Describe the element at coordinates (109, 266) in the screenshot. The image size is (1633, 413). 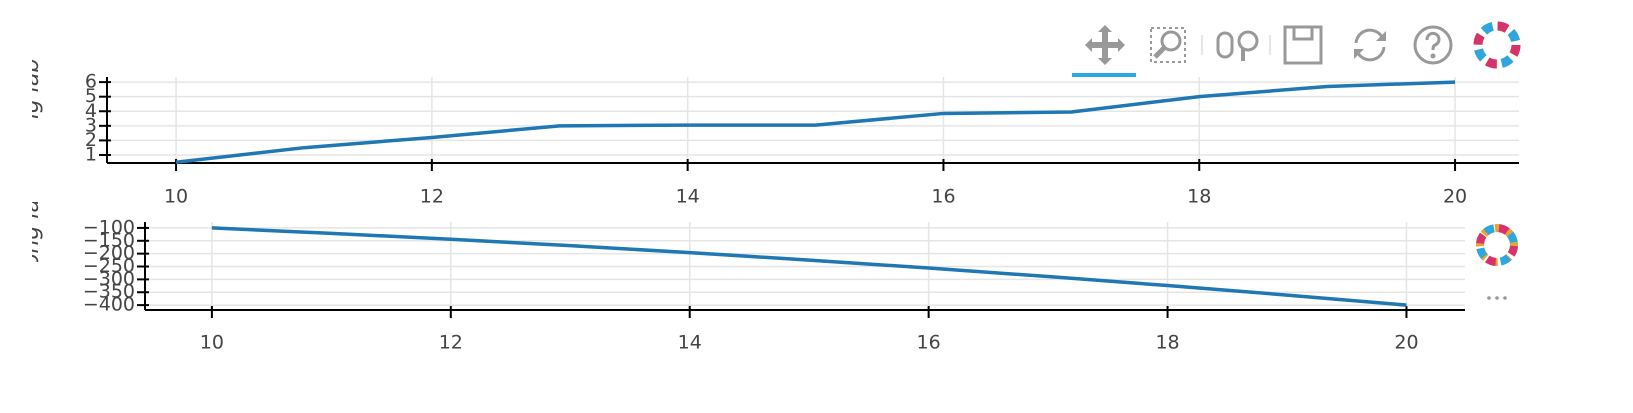
I see `y-tick-label: −250` at that location.